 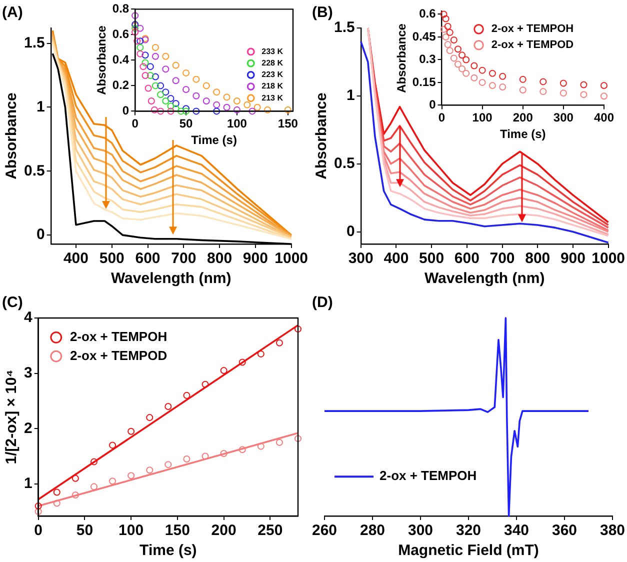 I want to click on x-tick-label: 340, so click(x=517, y=531).